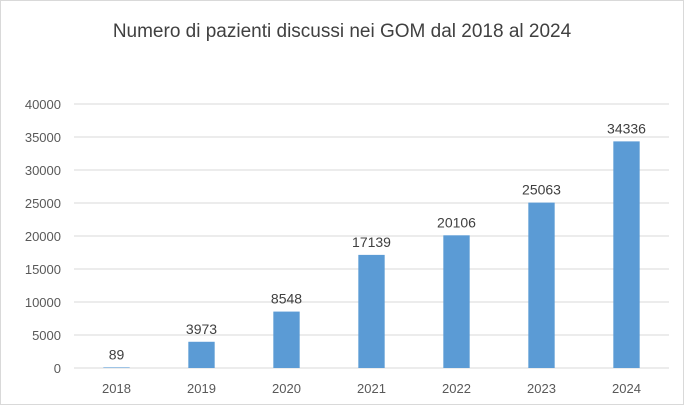  I want to click on data-label-2021: 17139, so click(371, 242).